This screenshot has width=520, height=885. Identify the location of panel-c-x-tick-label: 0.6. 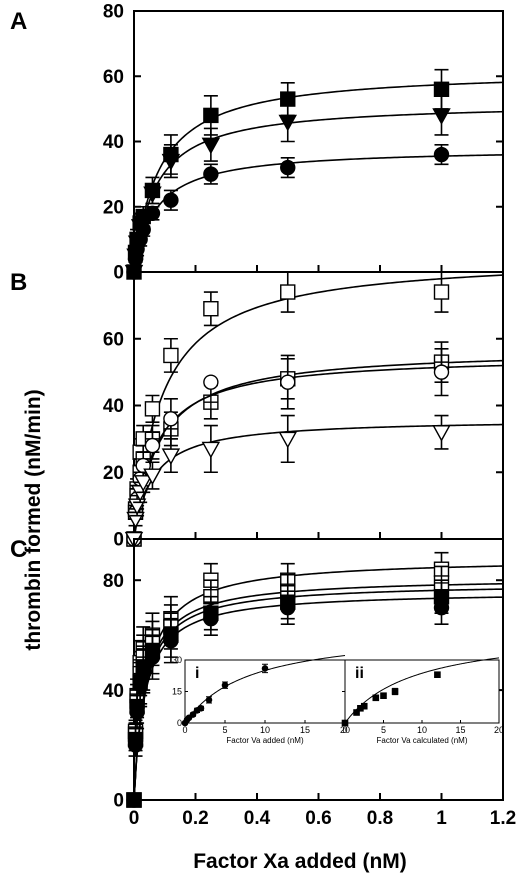
(318, 818).